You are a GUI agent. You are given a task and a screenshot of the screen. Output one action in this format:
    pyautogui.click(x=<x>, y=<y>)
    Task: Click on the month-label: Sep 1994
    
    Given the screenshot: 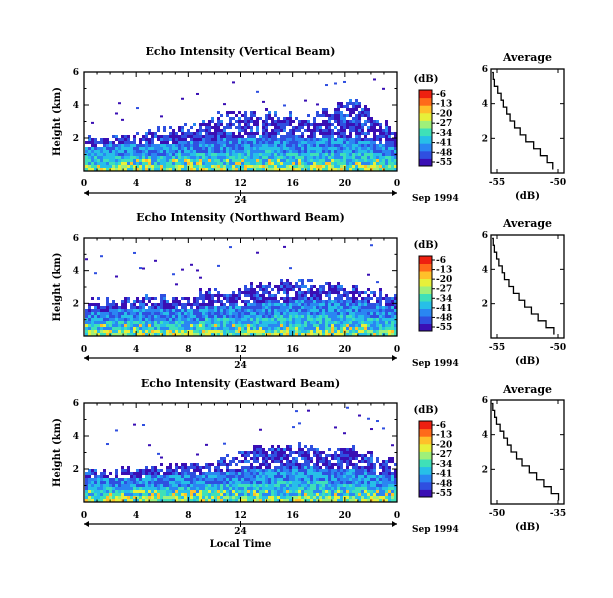 What is the action you would take?
    pyautogui.click(x=435, y=199)
    